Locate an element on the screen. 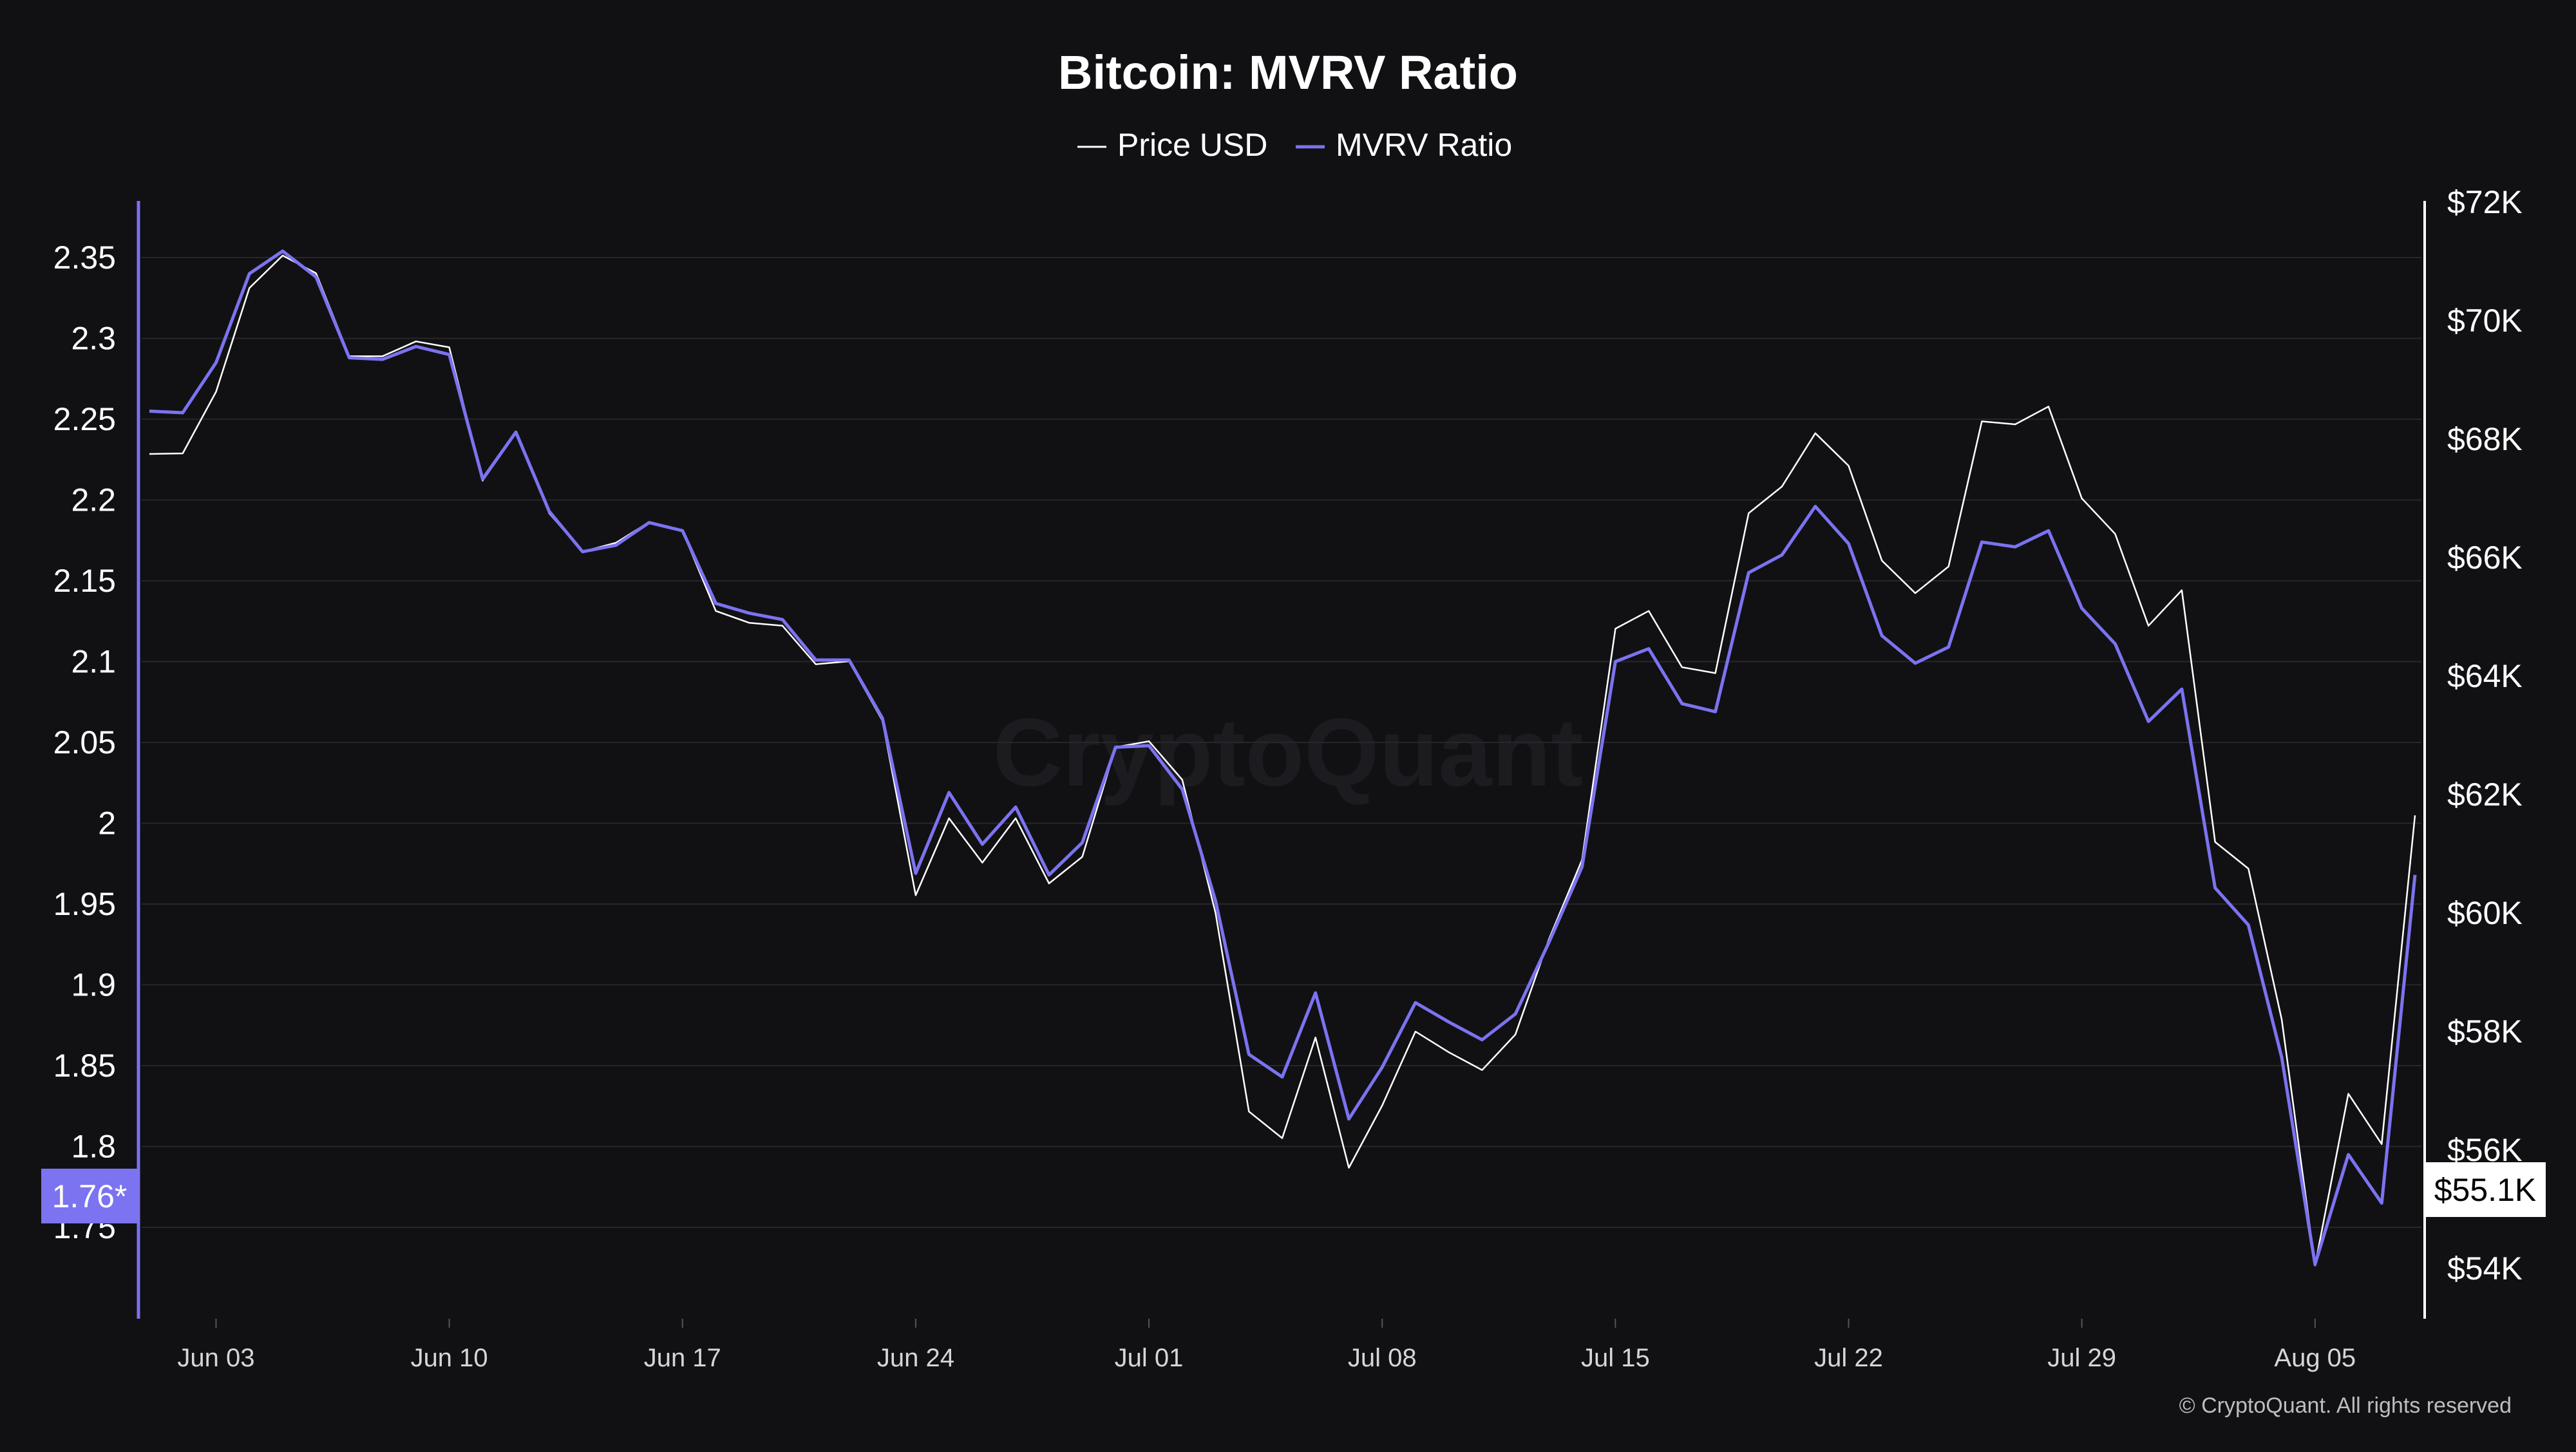  right-tick-label: $70K is located at coordinates (2485, 321).